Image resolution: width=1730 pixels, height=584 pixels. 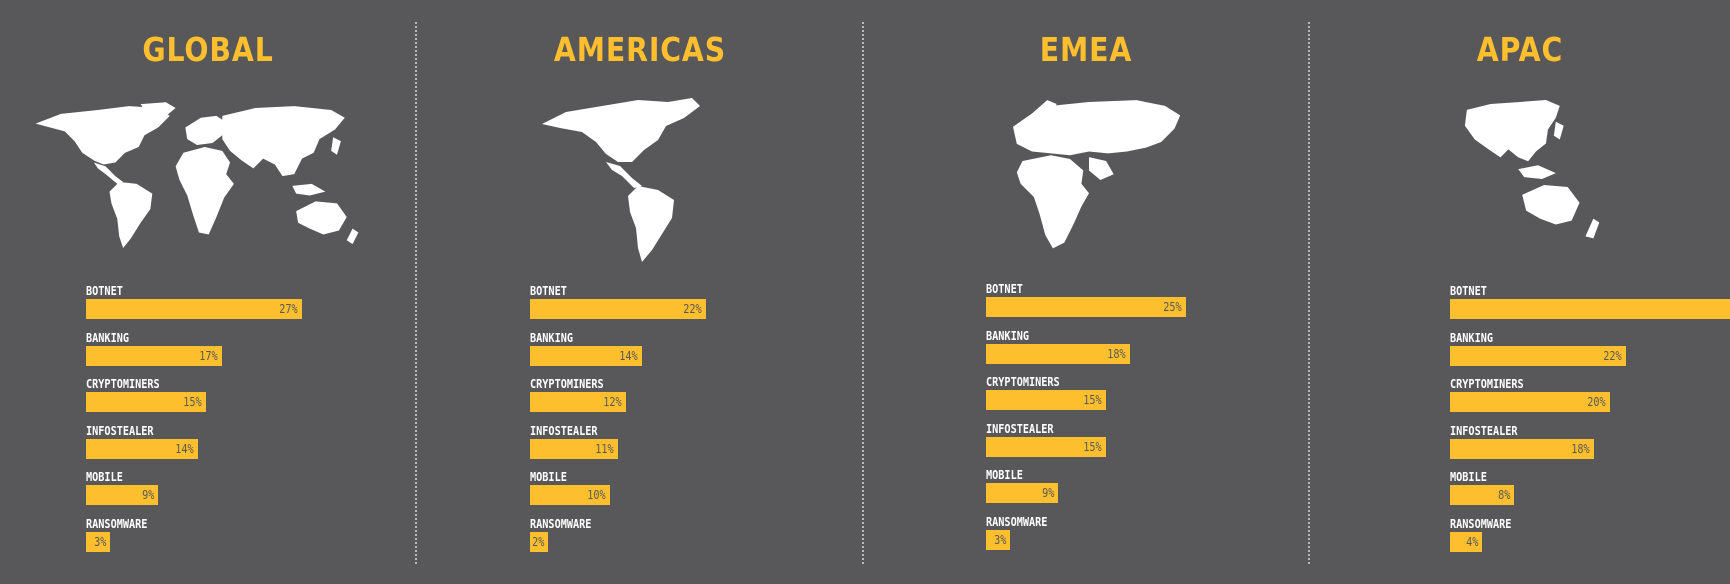 I want to click on bar: 8%, so click(x=1482, y=495).